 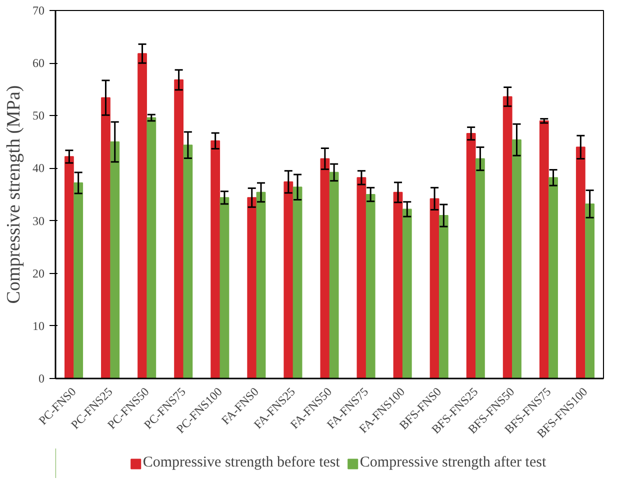 What do you see at coordinates (38, 63) in the screenshot?
I see `y-tick-label: 60` at bounding box center [38, 63].